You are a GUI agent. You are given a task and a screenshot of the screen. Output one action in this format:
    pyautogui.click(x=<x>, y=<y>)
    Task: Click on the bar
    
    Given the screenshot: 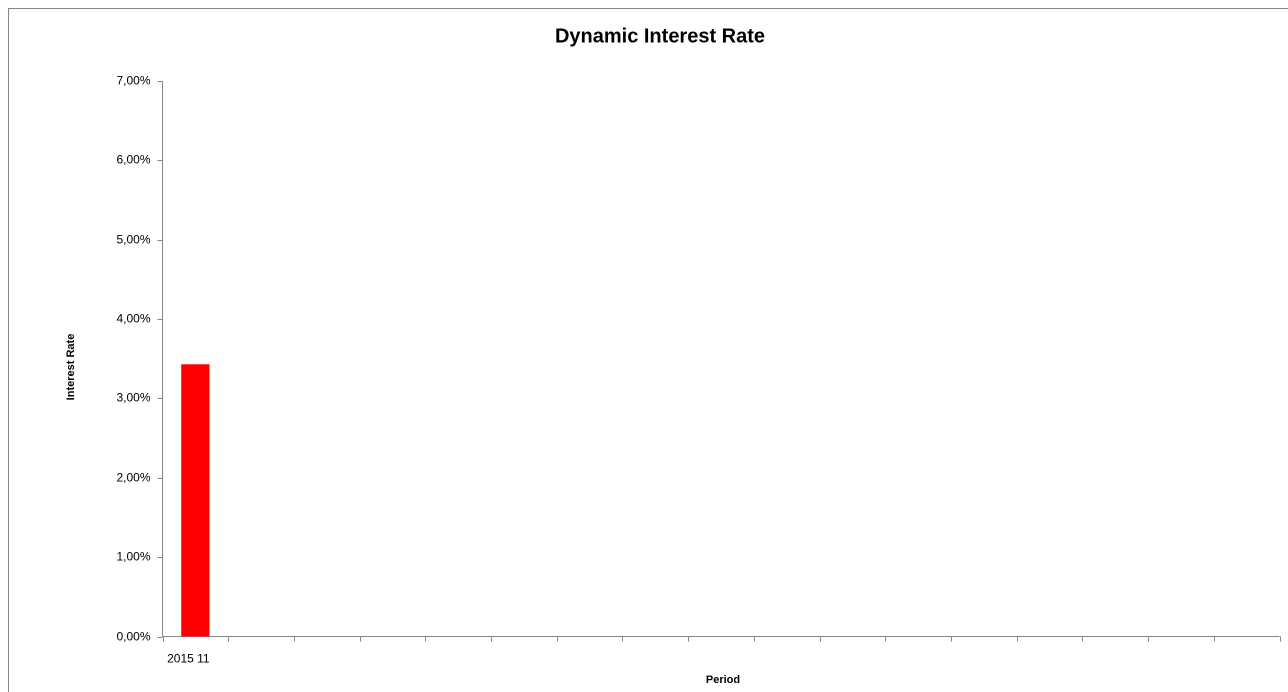 What is the action you would take?
    pyautogui.click(x=195, y=500)
    